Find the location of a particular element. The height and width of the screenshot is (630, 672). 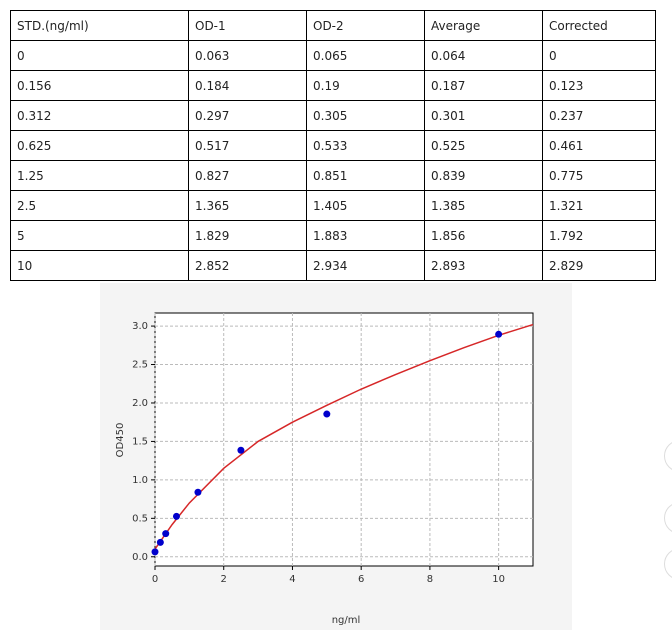

y-axis-label: OD450 is located at coordinates (120, 440).